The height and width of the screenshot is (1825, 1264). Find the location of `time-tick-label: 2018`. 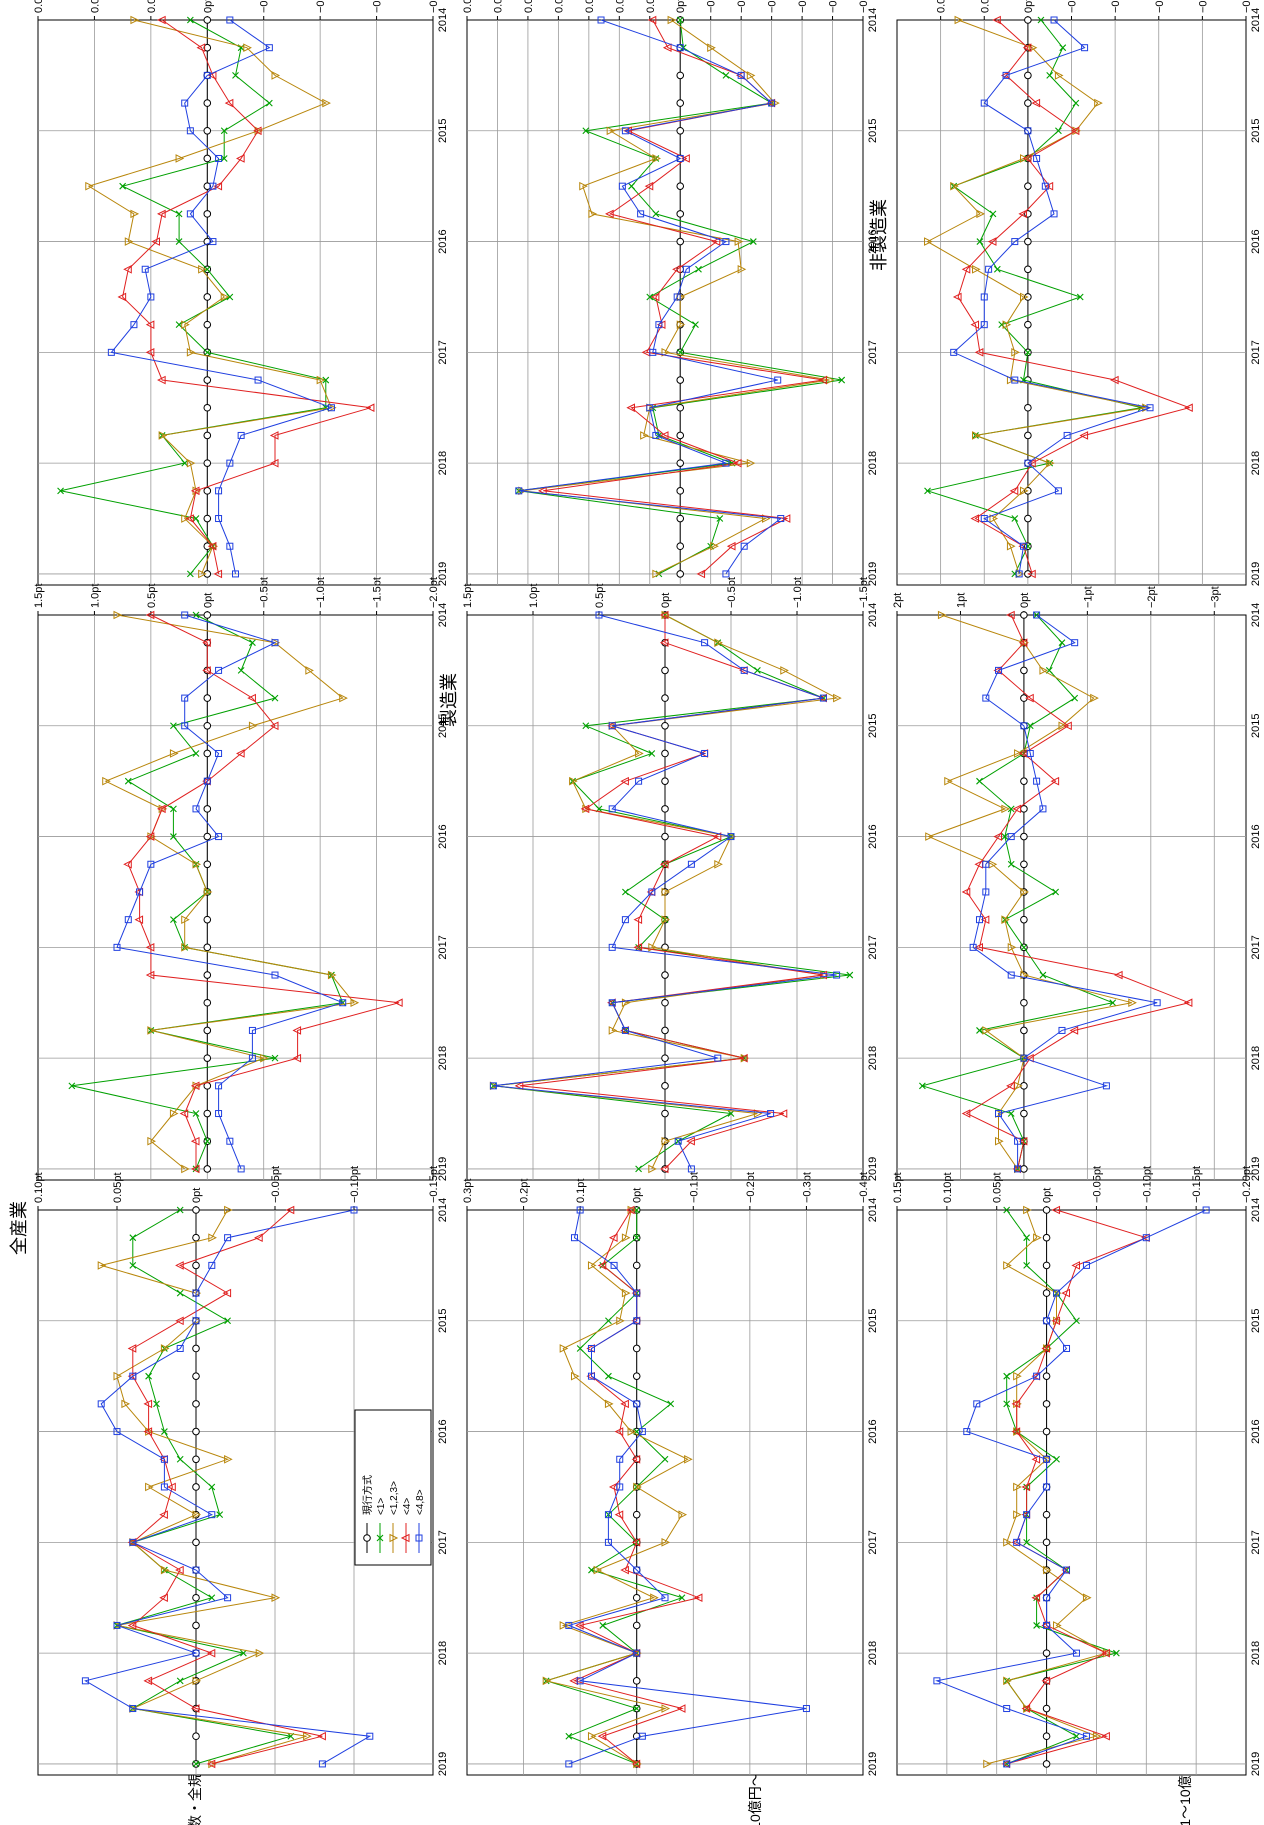

time-tick-label: 2018 is located at coordinates (443, 463).